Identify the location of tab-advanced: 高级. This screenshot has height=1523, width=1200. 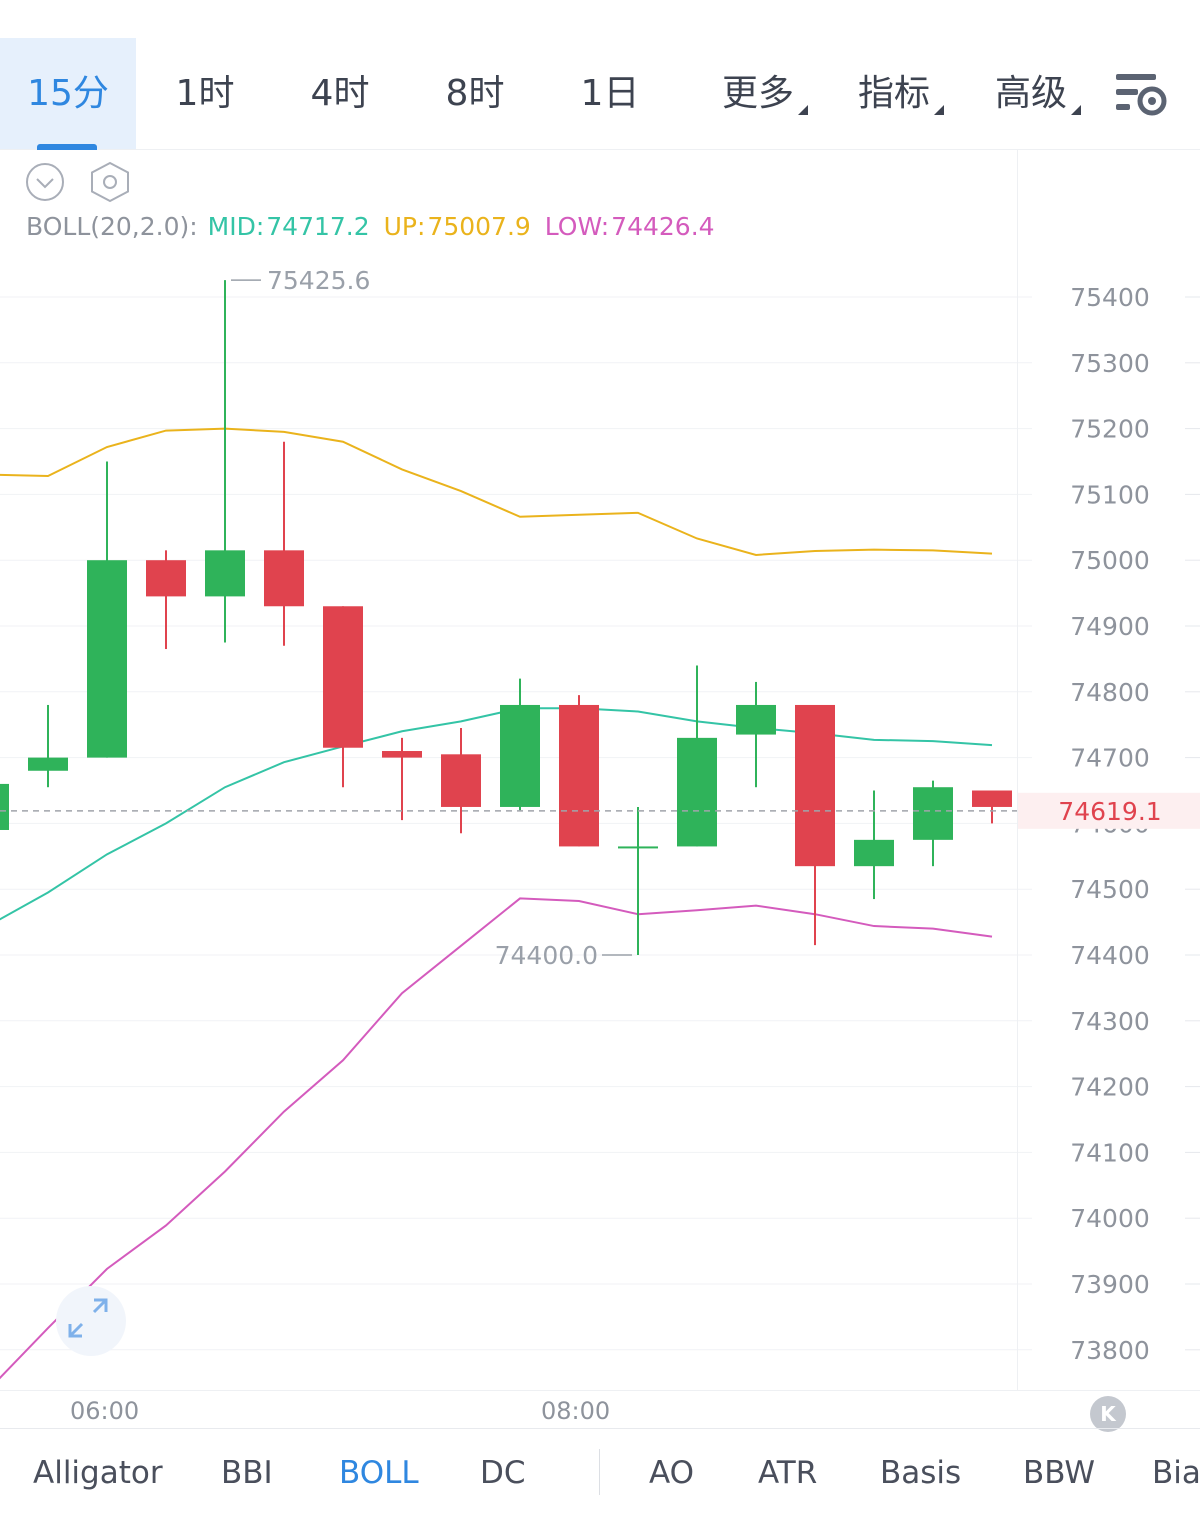
(1032, 93).